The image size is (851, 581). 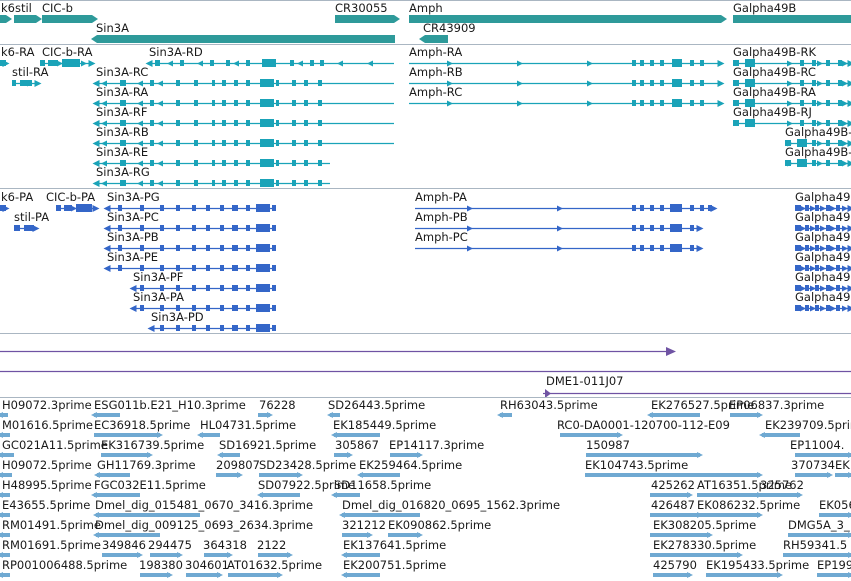 What do you see at coordinates (268, 445) in the screenshot?
I see `est-label-15: SD16921.5prime` at bounding box center [268, 445].